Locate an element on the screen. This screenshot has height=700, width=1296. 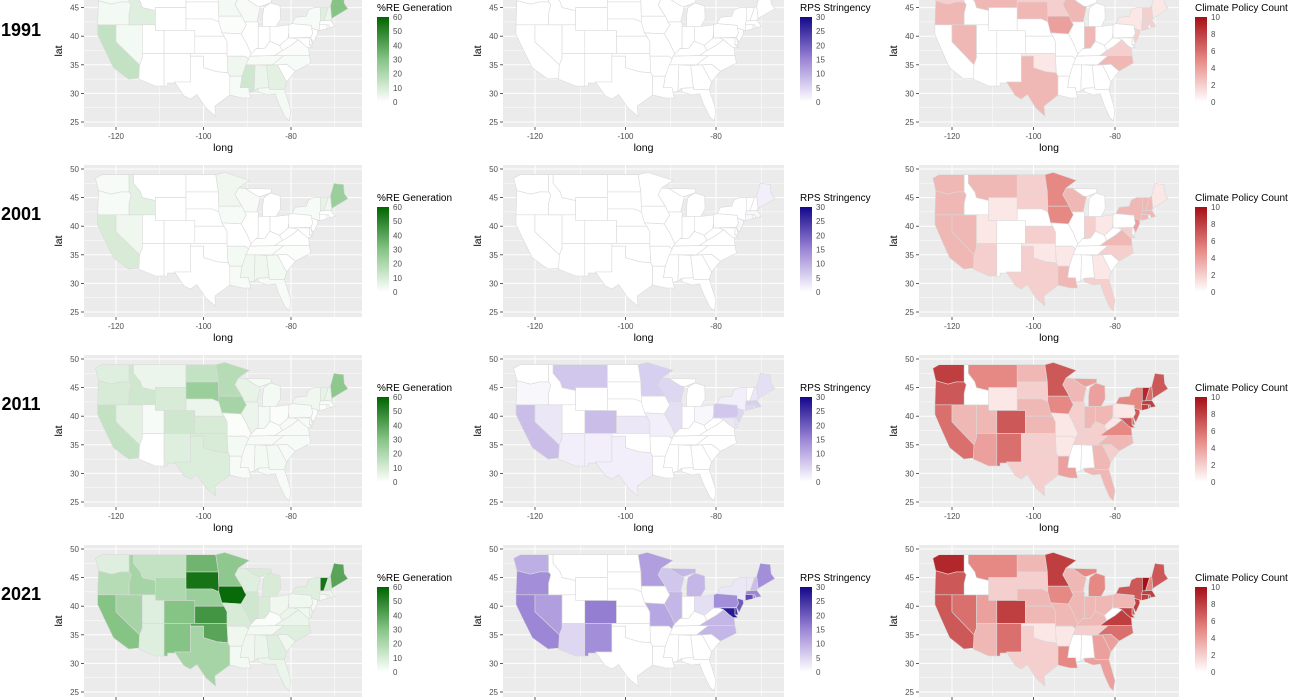
year-label-2001: 2001 is located at coordinates (21, 214).